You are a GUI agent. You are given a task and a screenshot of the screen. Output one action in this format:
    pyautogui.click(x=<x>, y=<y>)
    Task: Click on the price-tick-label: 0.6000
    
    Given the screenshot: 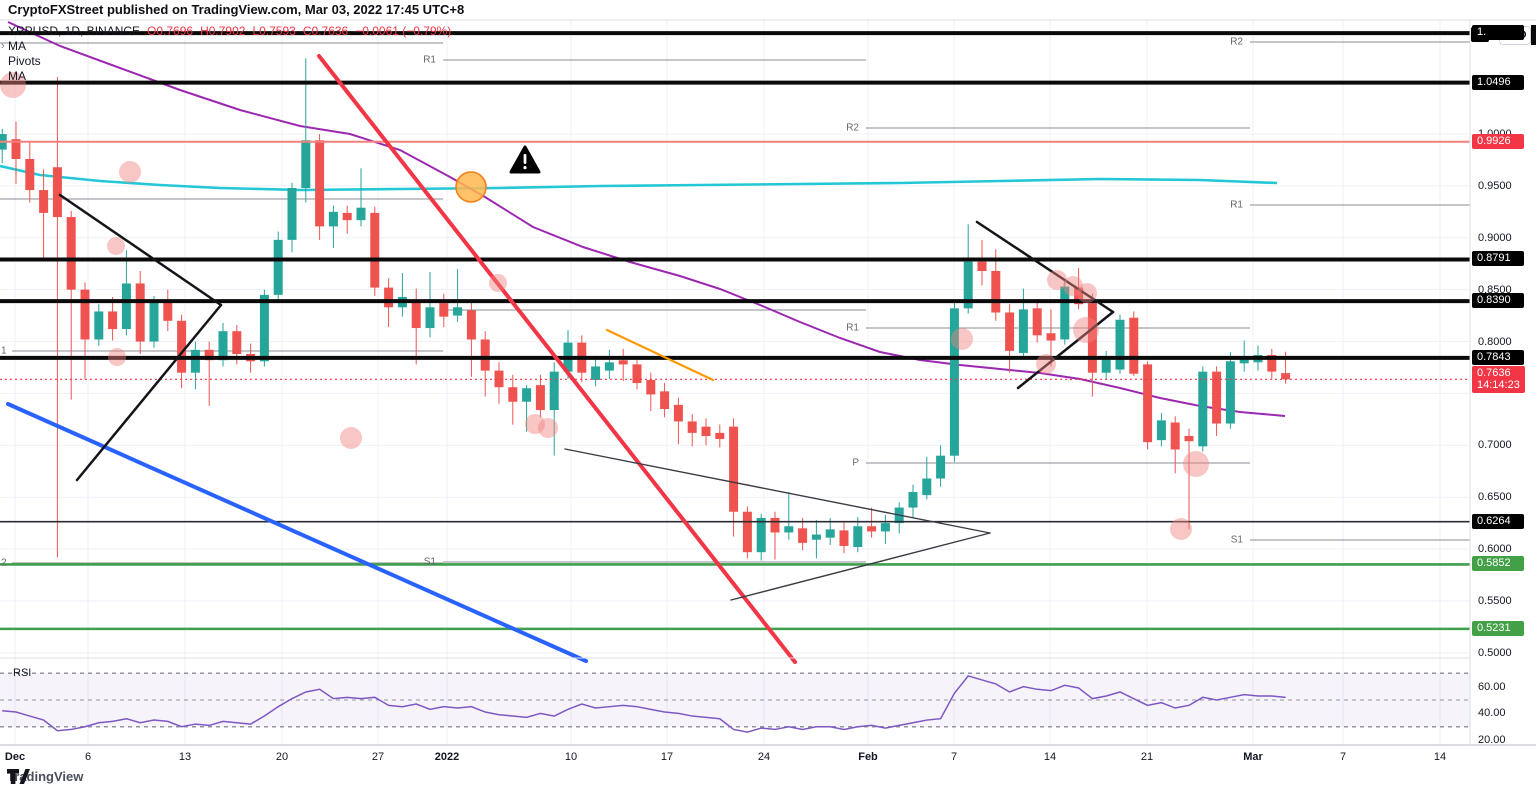 What is the action you would take?
    pyautogui.click(x=1495, y=549)
    